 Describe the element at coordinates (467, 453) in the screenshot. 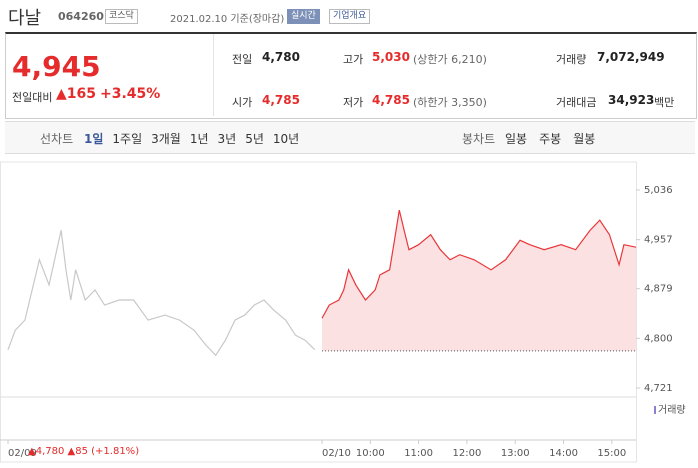

I see `x-tick-label: 12:00` at that location.